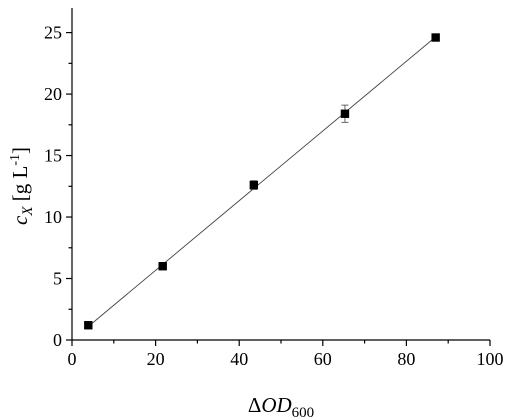 This screenshot has height=420, width=510. What do you see at coordinates (406, 359) in the screenshot?
I see `x-tick-label: 80` at bounding box center [406, 359].